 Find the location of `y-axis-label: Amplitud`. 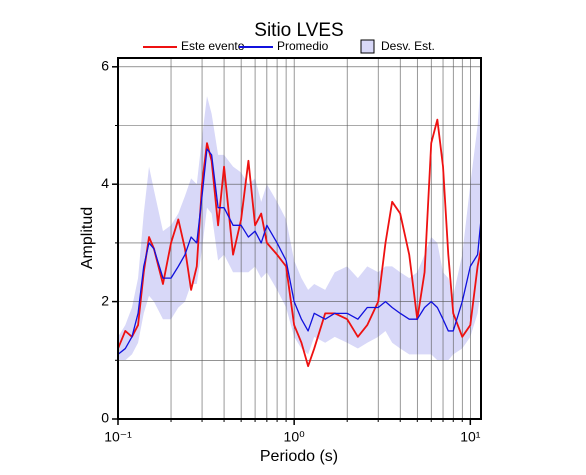

y-axis-label: Amplitud is located at coordinates (87, 238).